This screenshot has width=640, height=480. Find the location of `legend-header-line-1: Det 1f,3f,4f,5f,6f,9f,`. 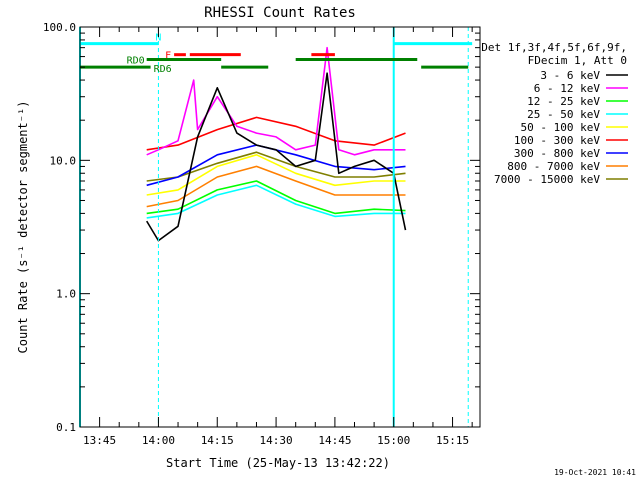

legend-header-line-1: Det 1f,3f,4f,5f,6f,9f, is located at coordinates (554, 47).